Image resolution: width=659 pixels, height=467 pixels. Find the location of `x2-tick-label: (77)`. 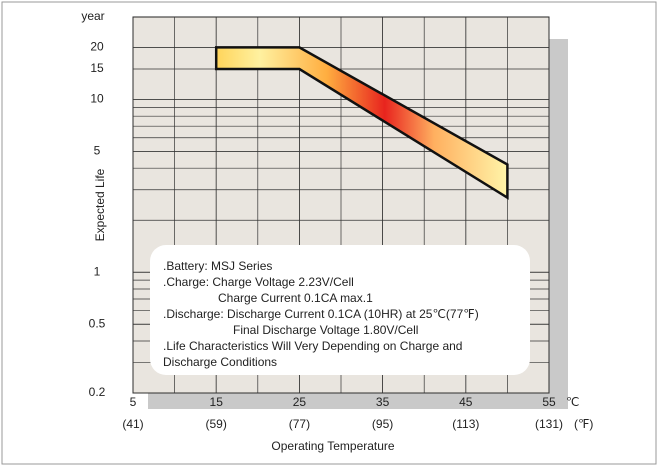

x2-tick-label: (77) is located at coordinates (299, 424).